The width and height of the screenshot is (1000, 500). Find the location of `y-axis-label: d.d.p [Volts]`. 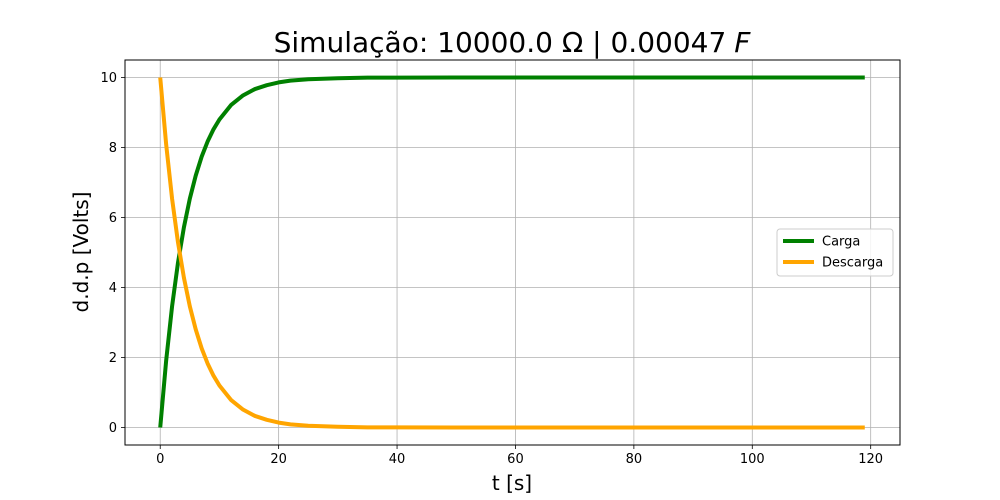

y-axis-label: d.d.p [Volts] is located at coordinates (81, 252).